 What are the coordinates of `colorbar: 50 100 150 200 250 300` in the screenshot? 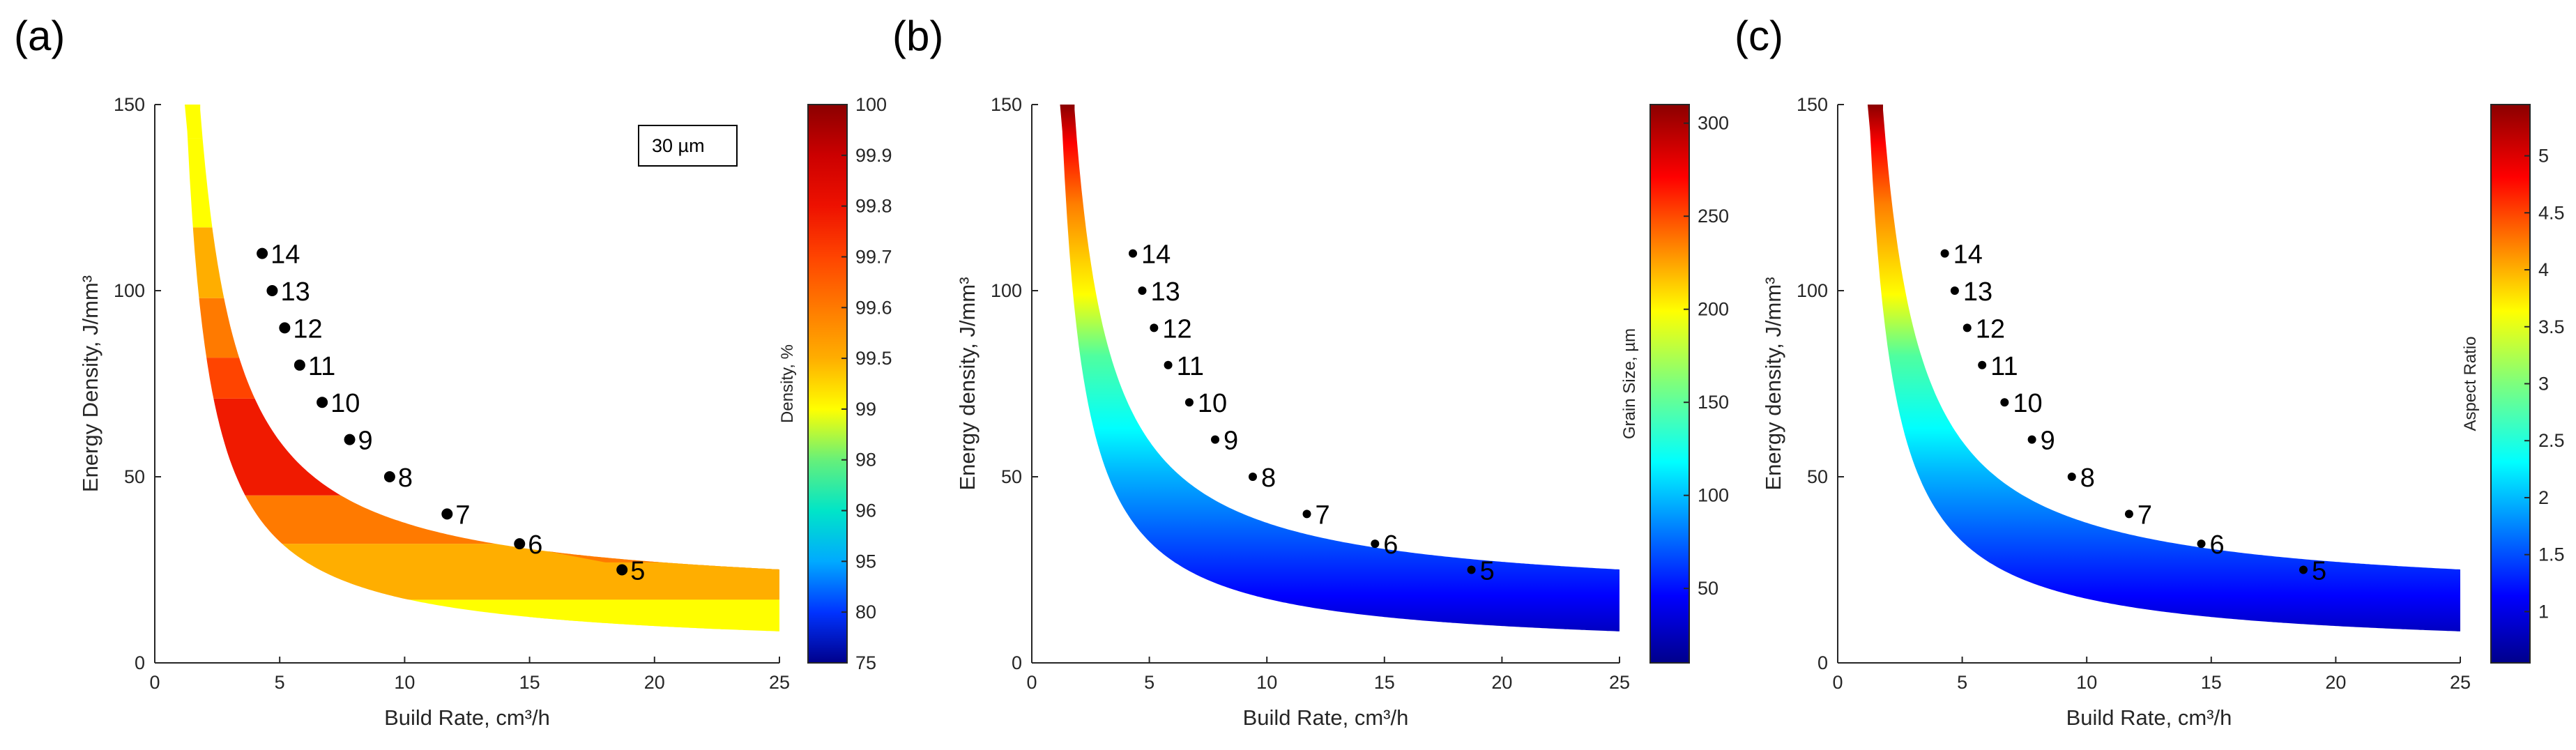 It's located at (1689, 384).